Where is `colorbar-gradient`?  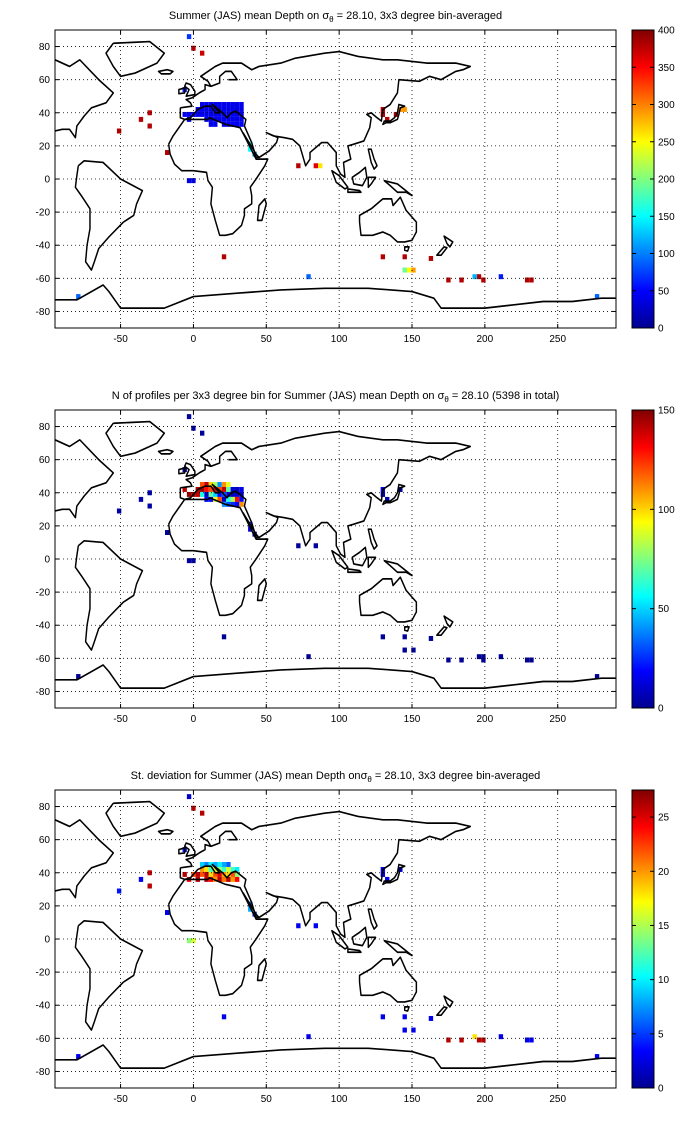
colorbar-gradient is located at coordinates (643, 939).